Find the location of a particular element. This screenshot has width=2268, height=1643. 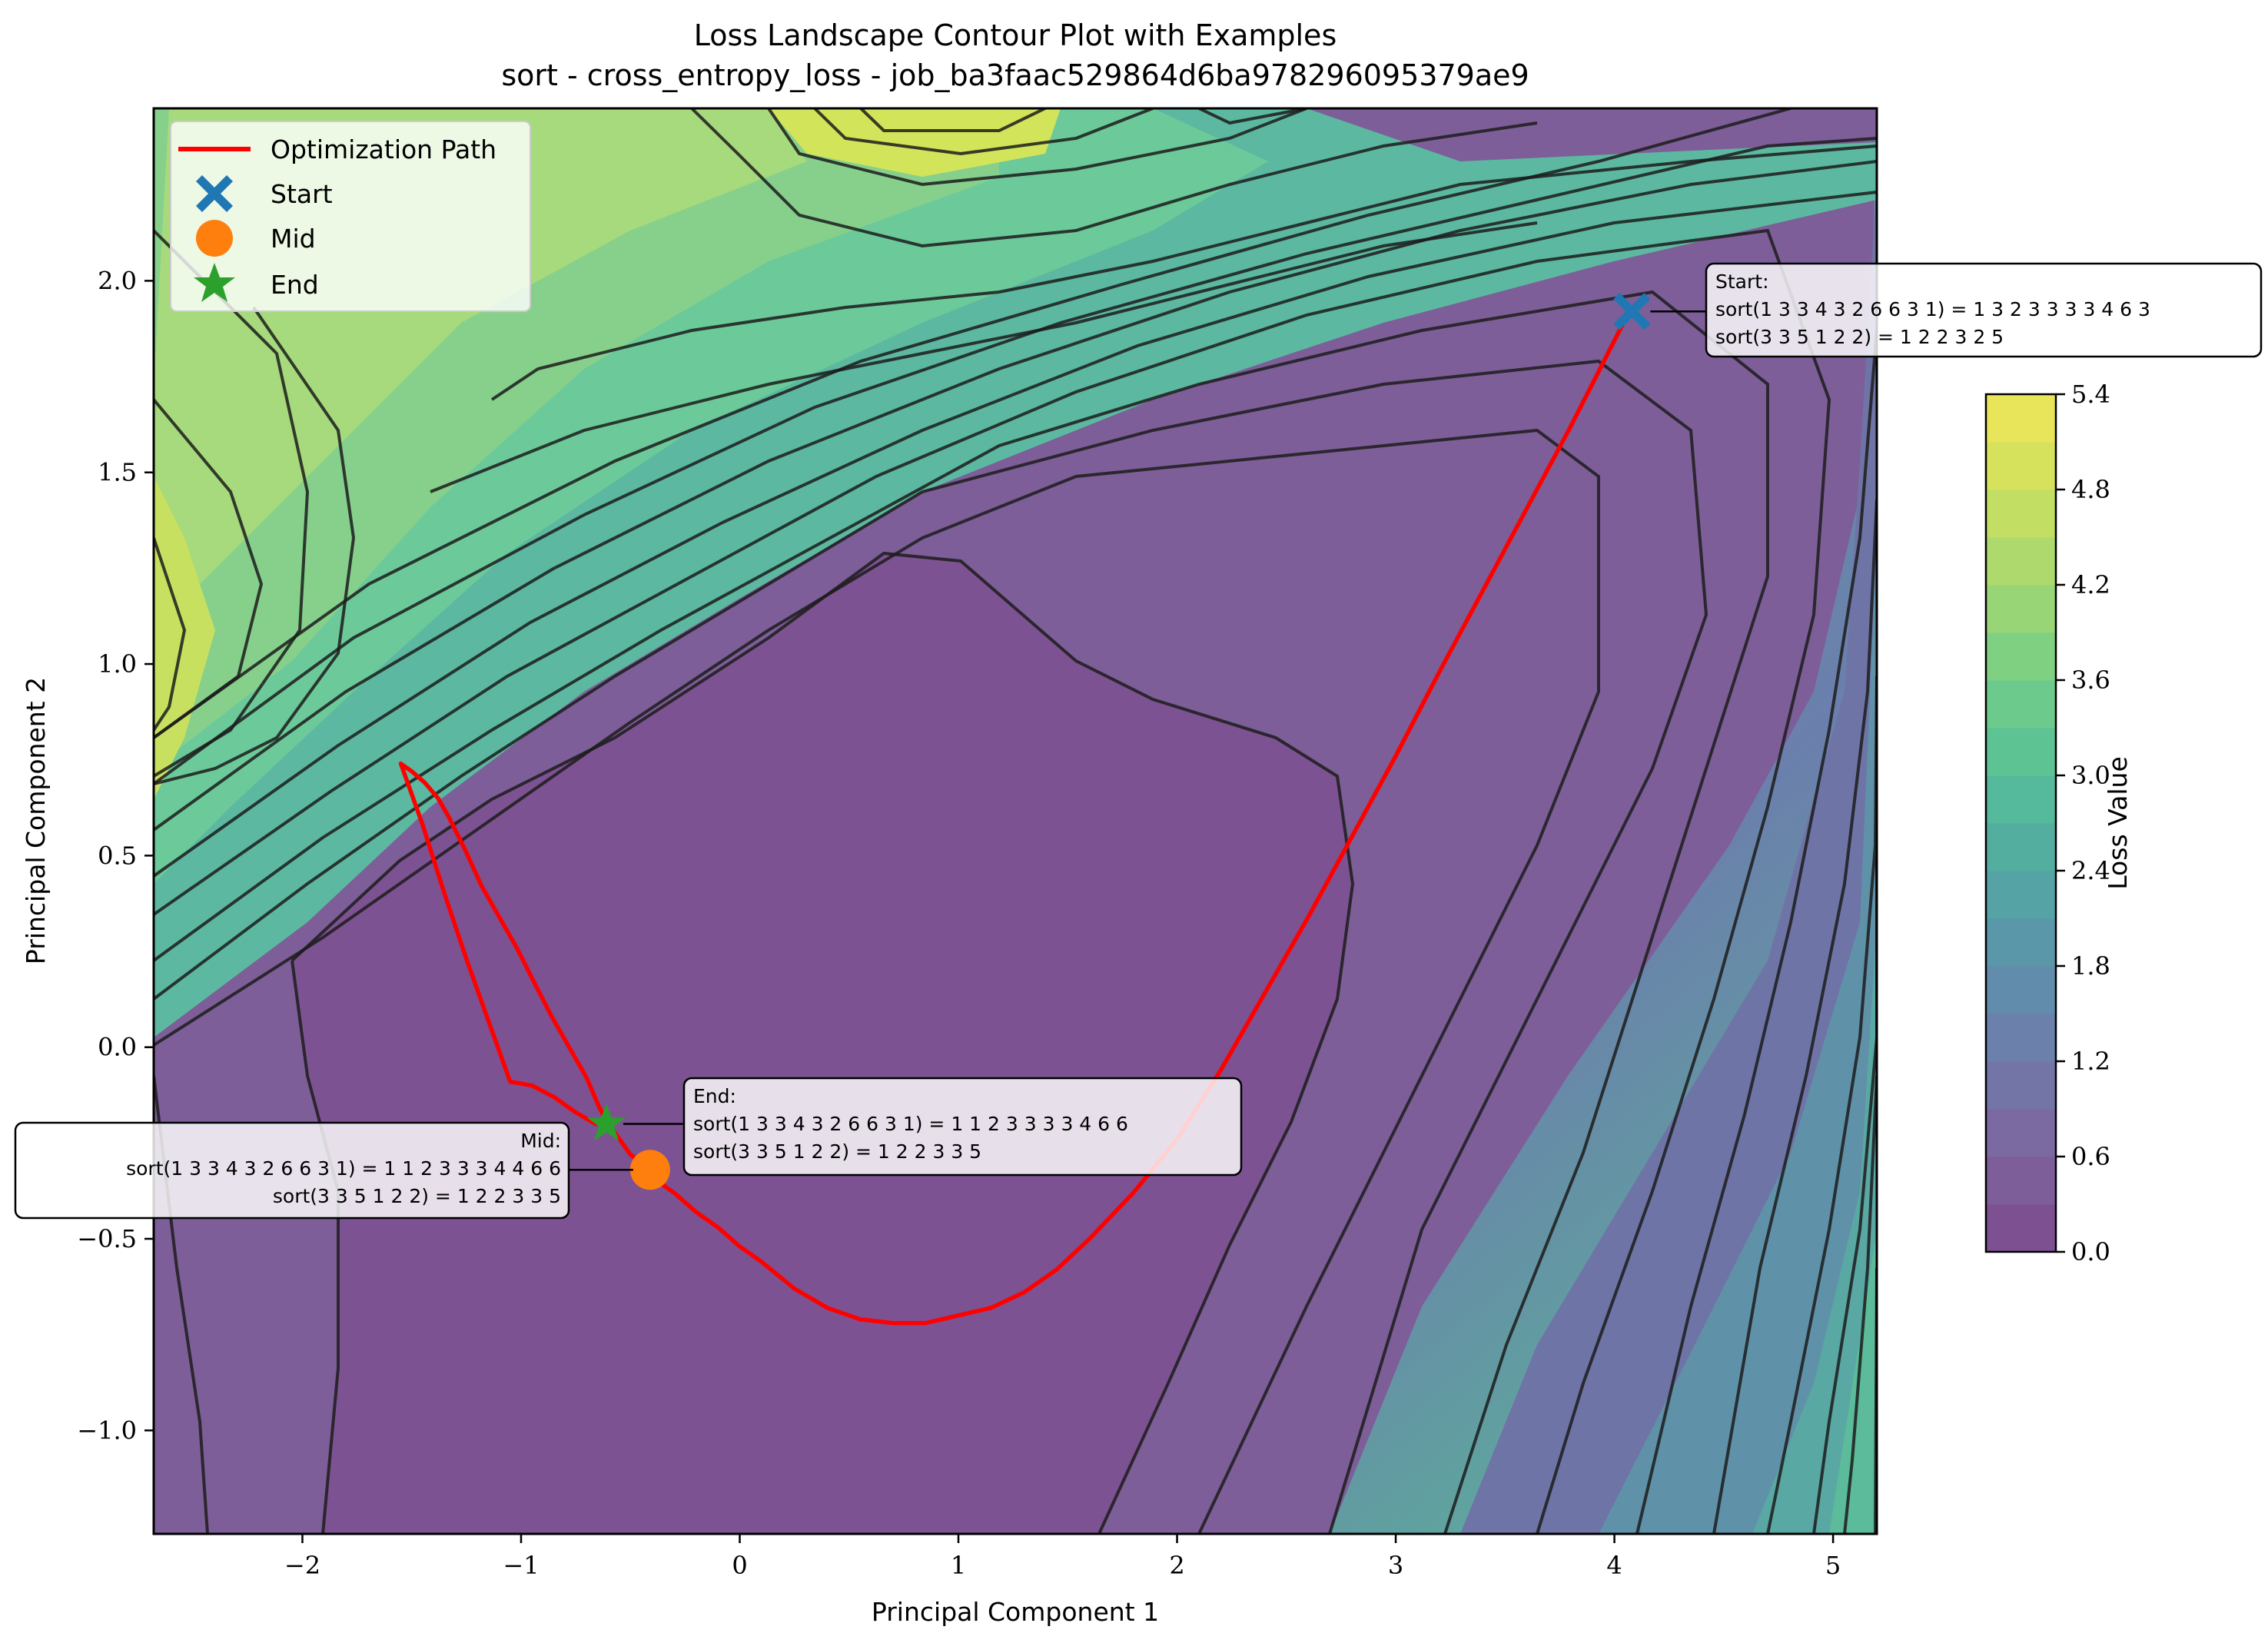

x-tick-label: 1 is located at coordinates (958, 1565).